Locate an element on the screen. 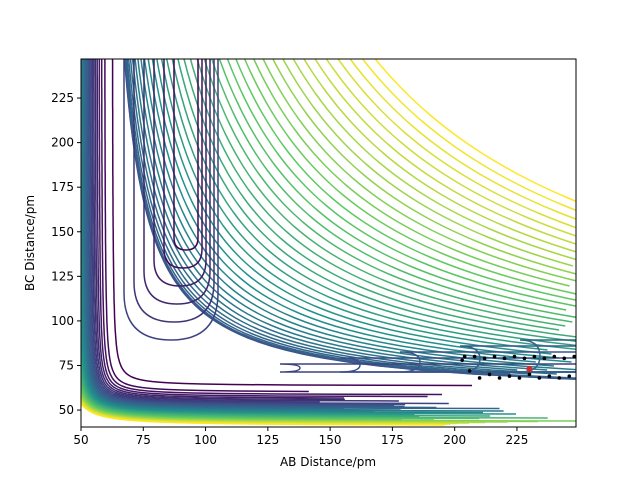 This screenshot has width=640, height=484. y-tick-label: 200 is located at coordinates (62, 143).